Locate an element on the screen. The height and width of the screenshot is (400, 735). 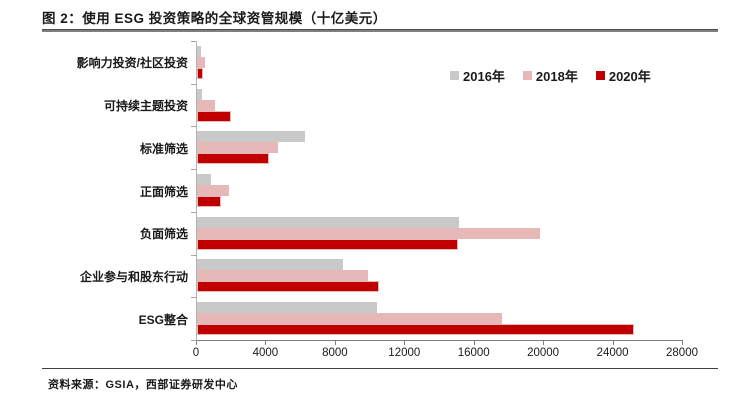
legend-item-2018: 2018年 is located at coordinates (550, 75).